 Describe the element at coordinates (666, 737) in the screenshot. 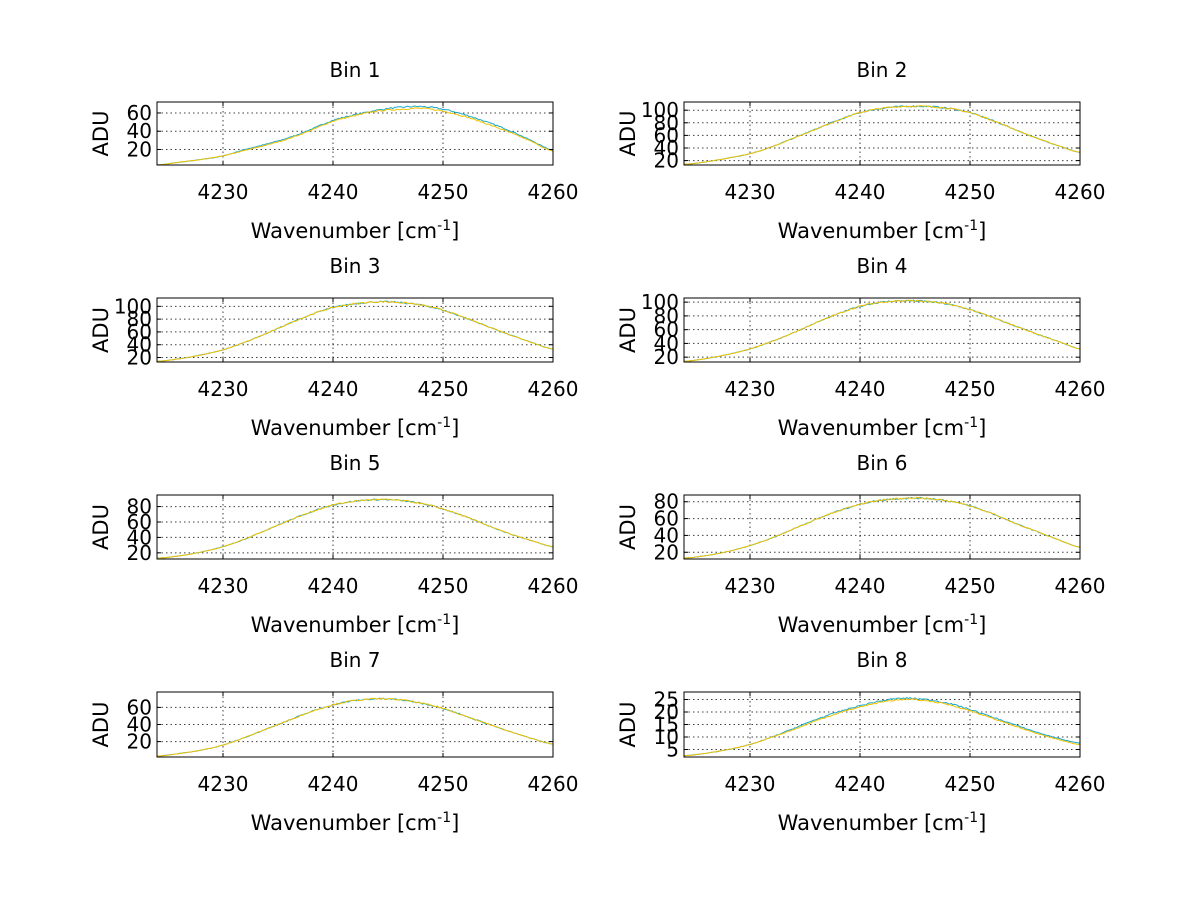

I see `y-tick-label: 10` at that location.